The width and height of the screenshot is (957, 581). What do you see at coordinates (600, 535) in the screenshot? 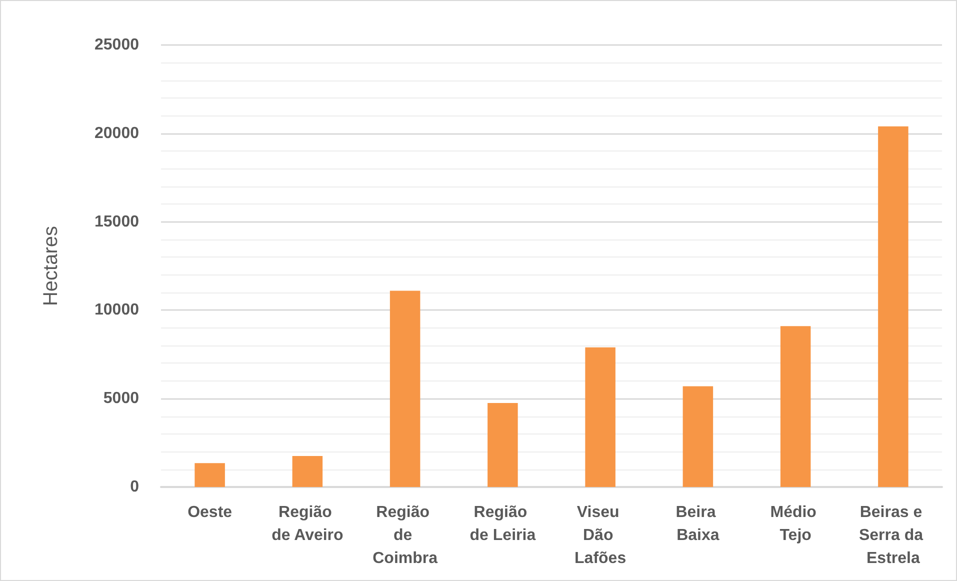
I see `x-tick-label: Viseu Dão Lafões` at bounding box center [600, 535].